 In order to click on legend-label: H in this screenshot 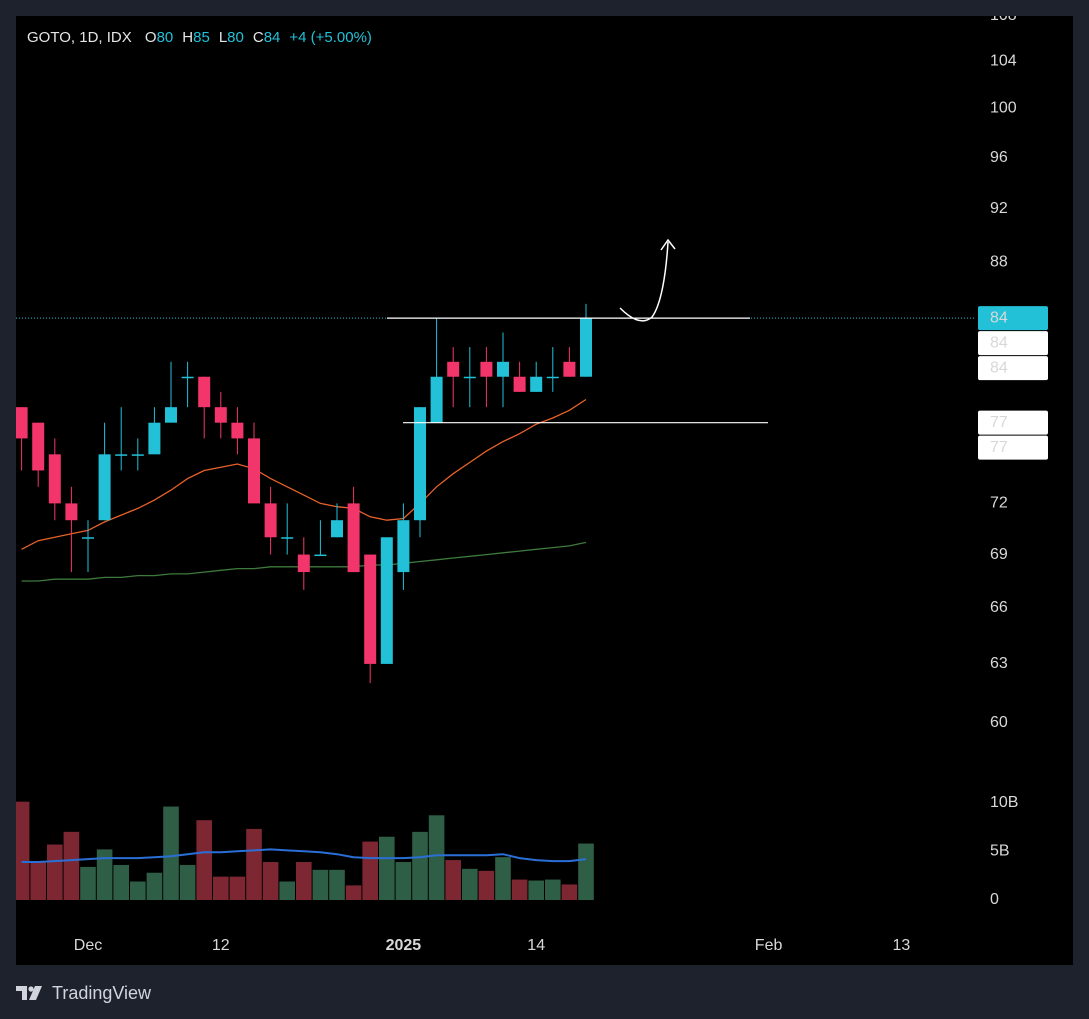, I will do `click(188, 37)`.